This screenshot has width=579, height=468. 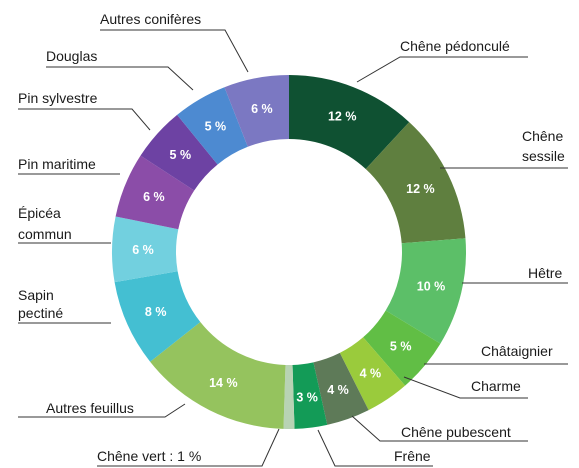 What do you see at coordinates (545, 273) in the screenshot?
I see `label-hetre: Hêtre` at bounding box center [545, 273].